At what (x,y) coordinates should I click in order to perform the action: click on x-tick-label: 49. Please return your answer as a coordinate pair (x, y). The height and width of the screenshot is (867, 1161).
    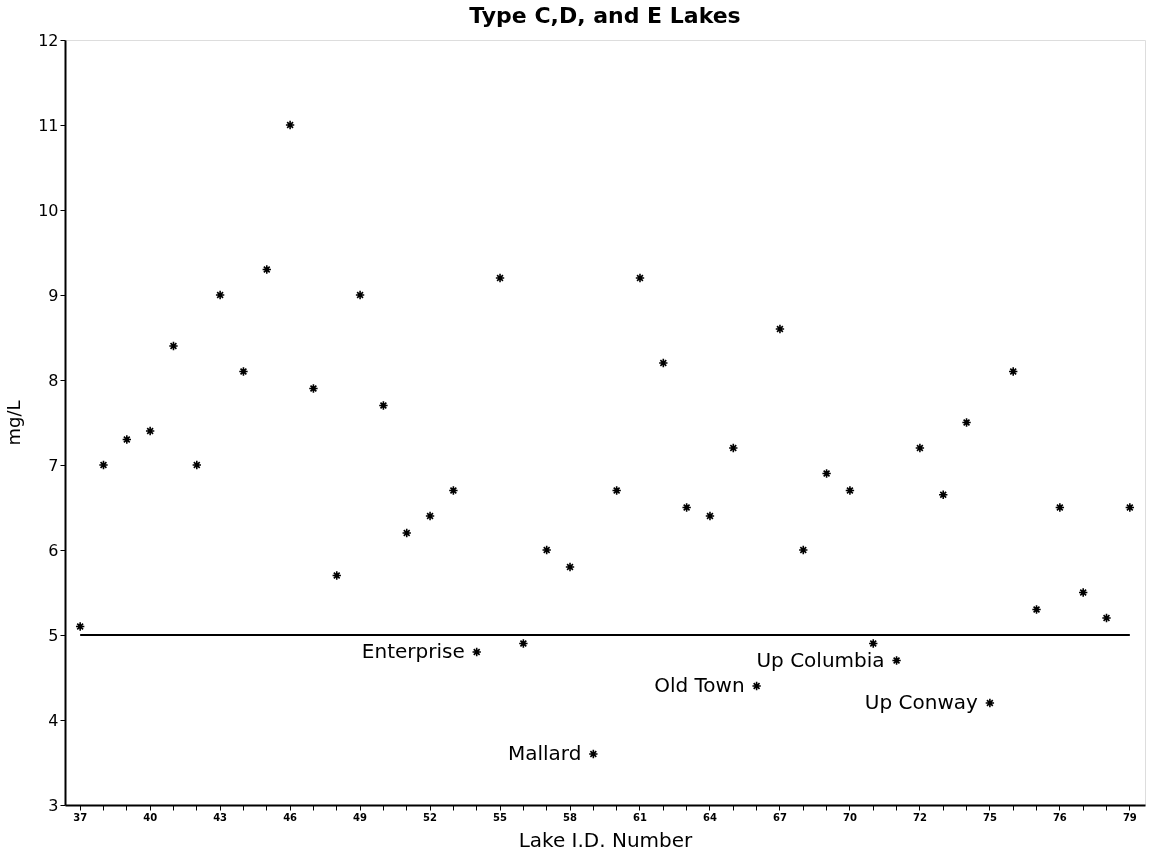
    Looking at the image, I should click on (360, 817).